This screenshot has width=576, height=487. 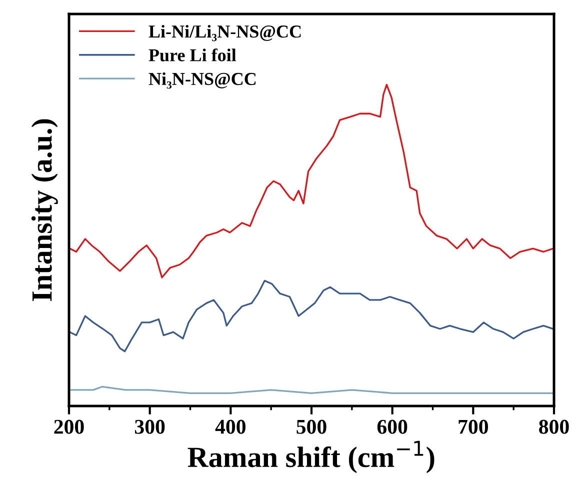 I want to click on legend-label: Ni₃N-NS@CC, so click(x=202, y=80).